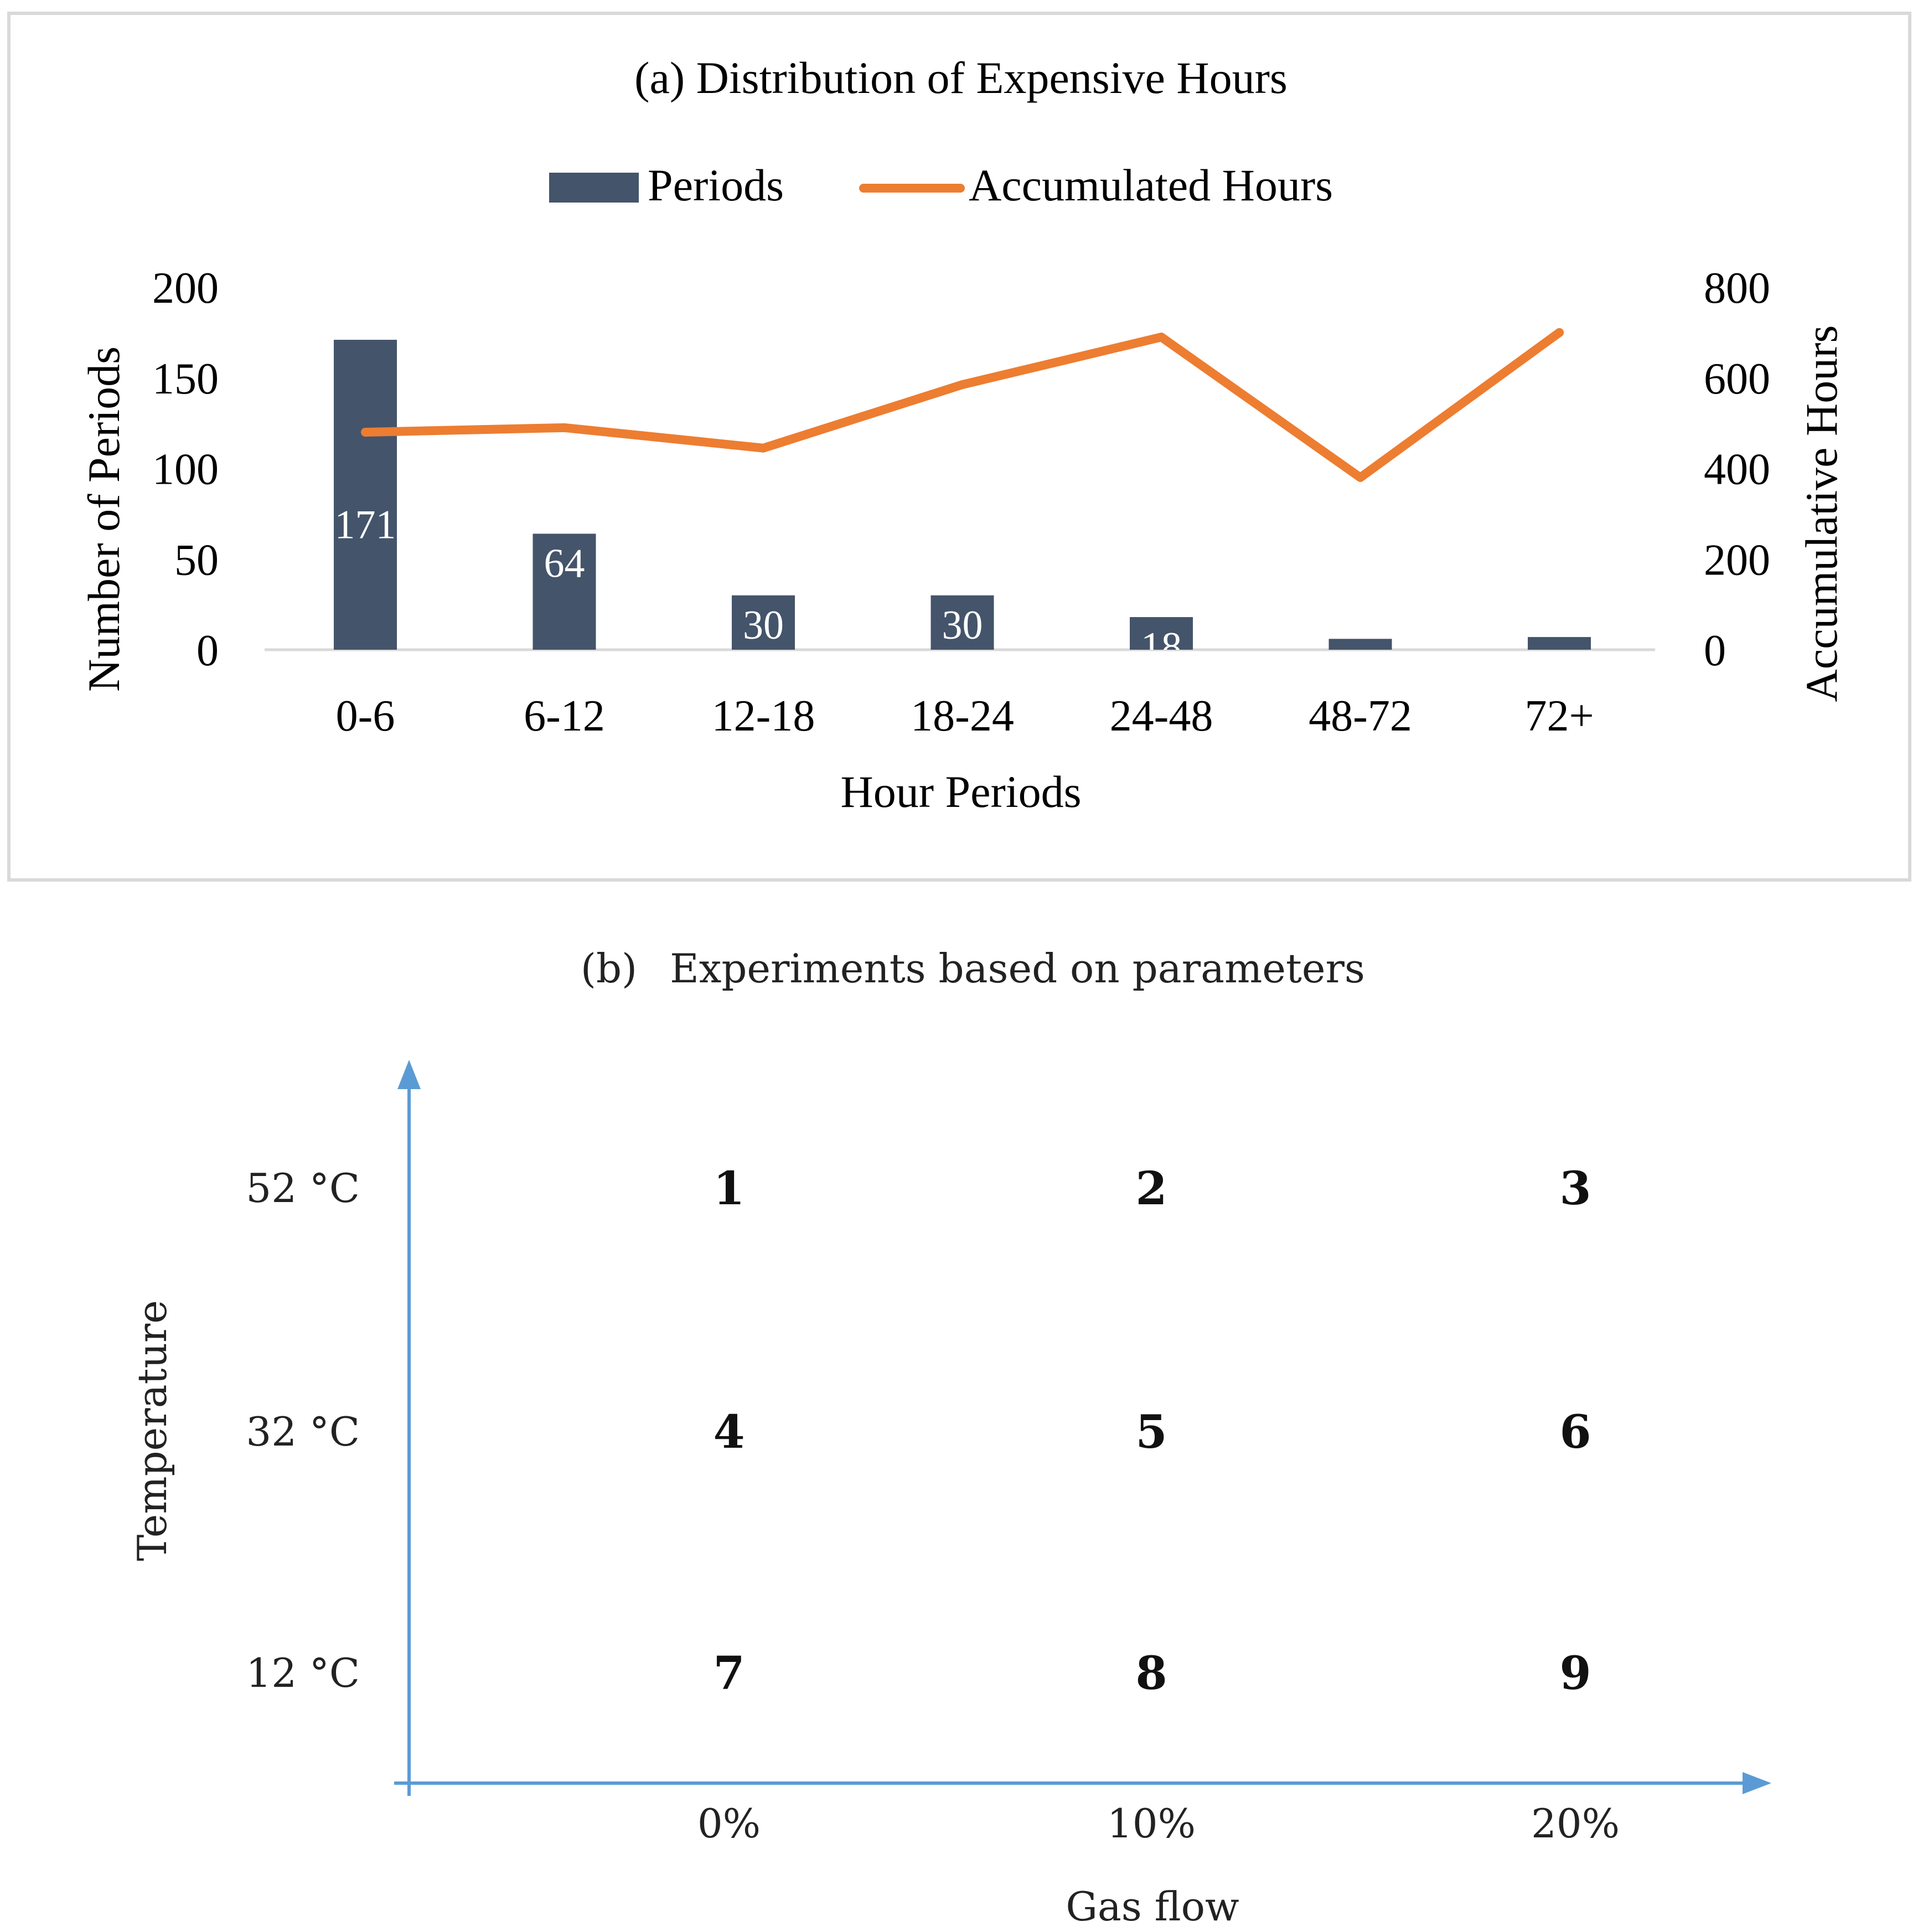 Image resolution: width=1923 pixels, height=1932 pixels. I want to click on vertical-arrowhead-icon, so click(409, 1074).